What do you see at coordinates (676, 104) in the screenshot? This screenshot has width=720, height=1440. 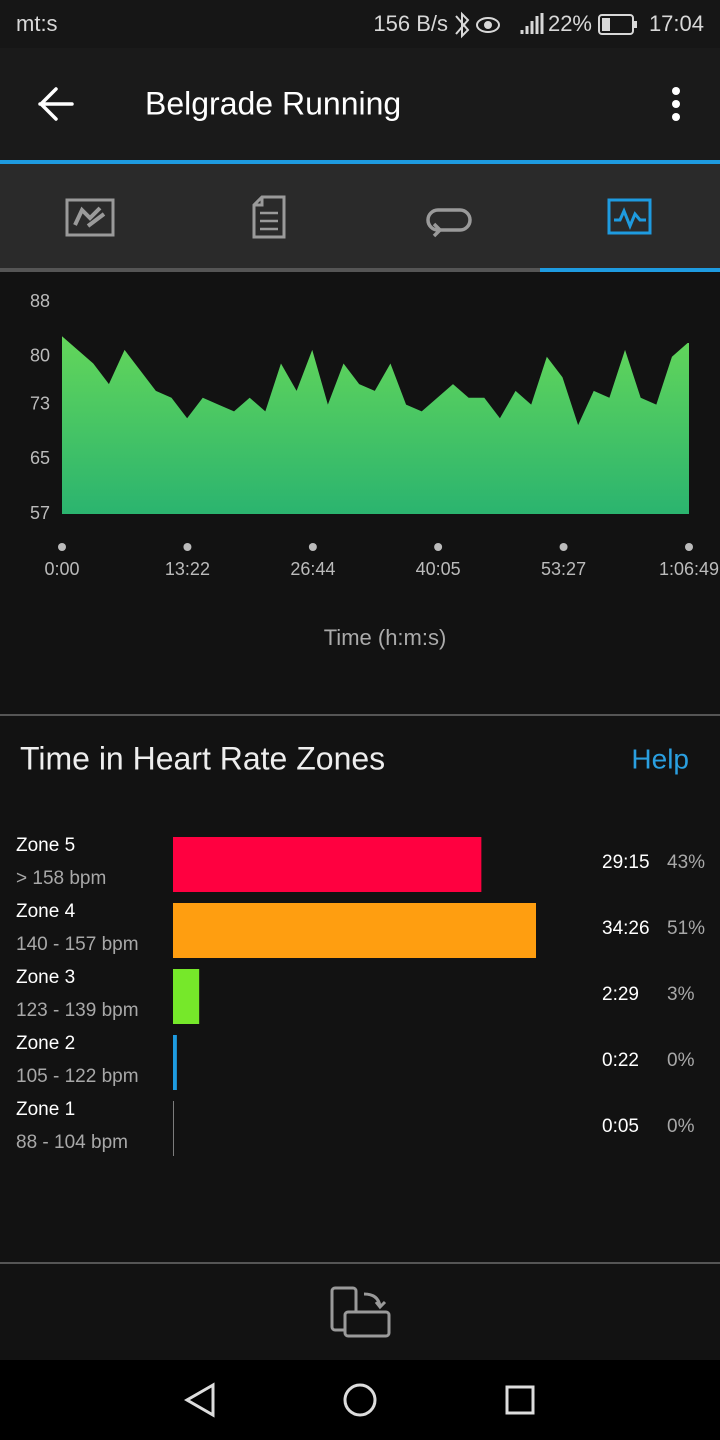 I see `menu-button` at bounding box center [676, 104].